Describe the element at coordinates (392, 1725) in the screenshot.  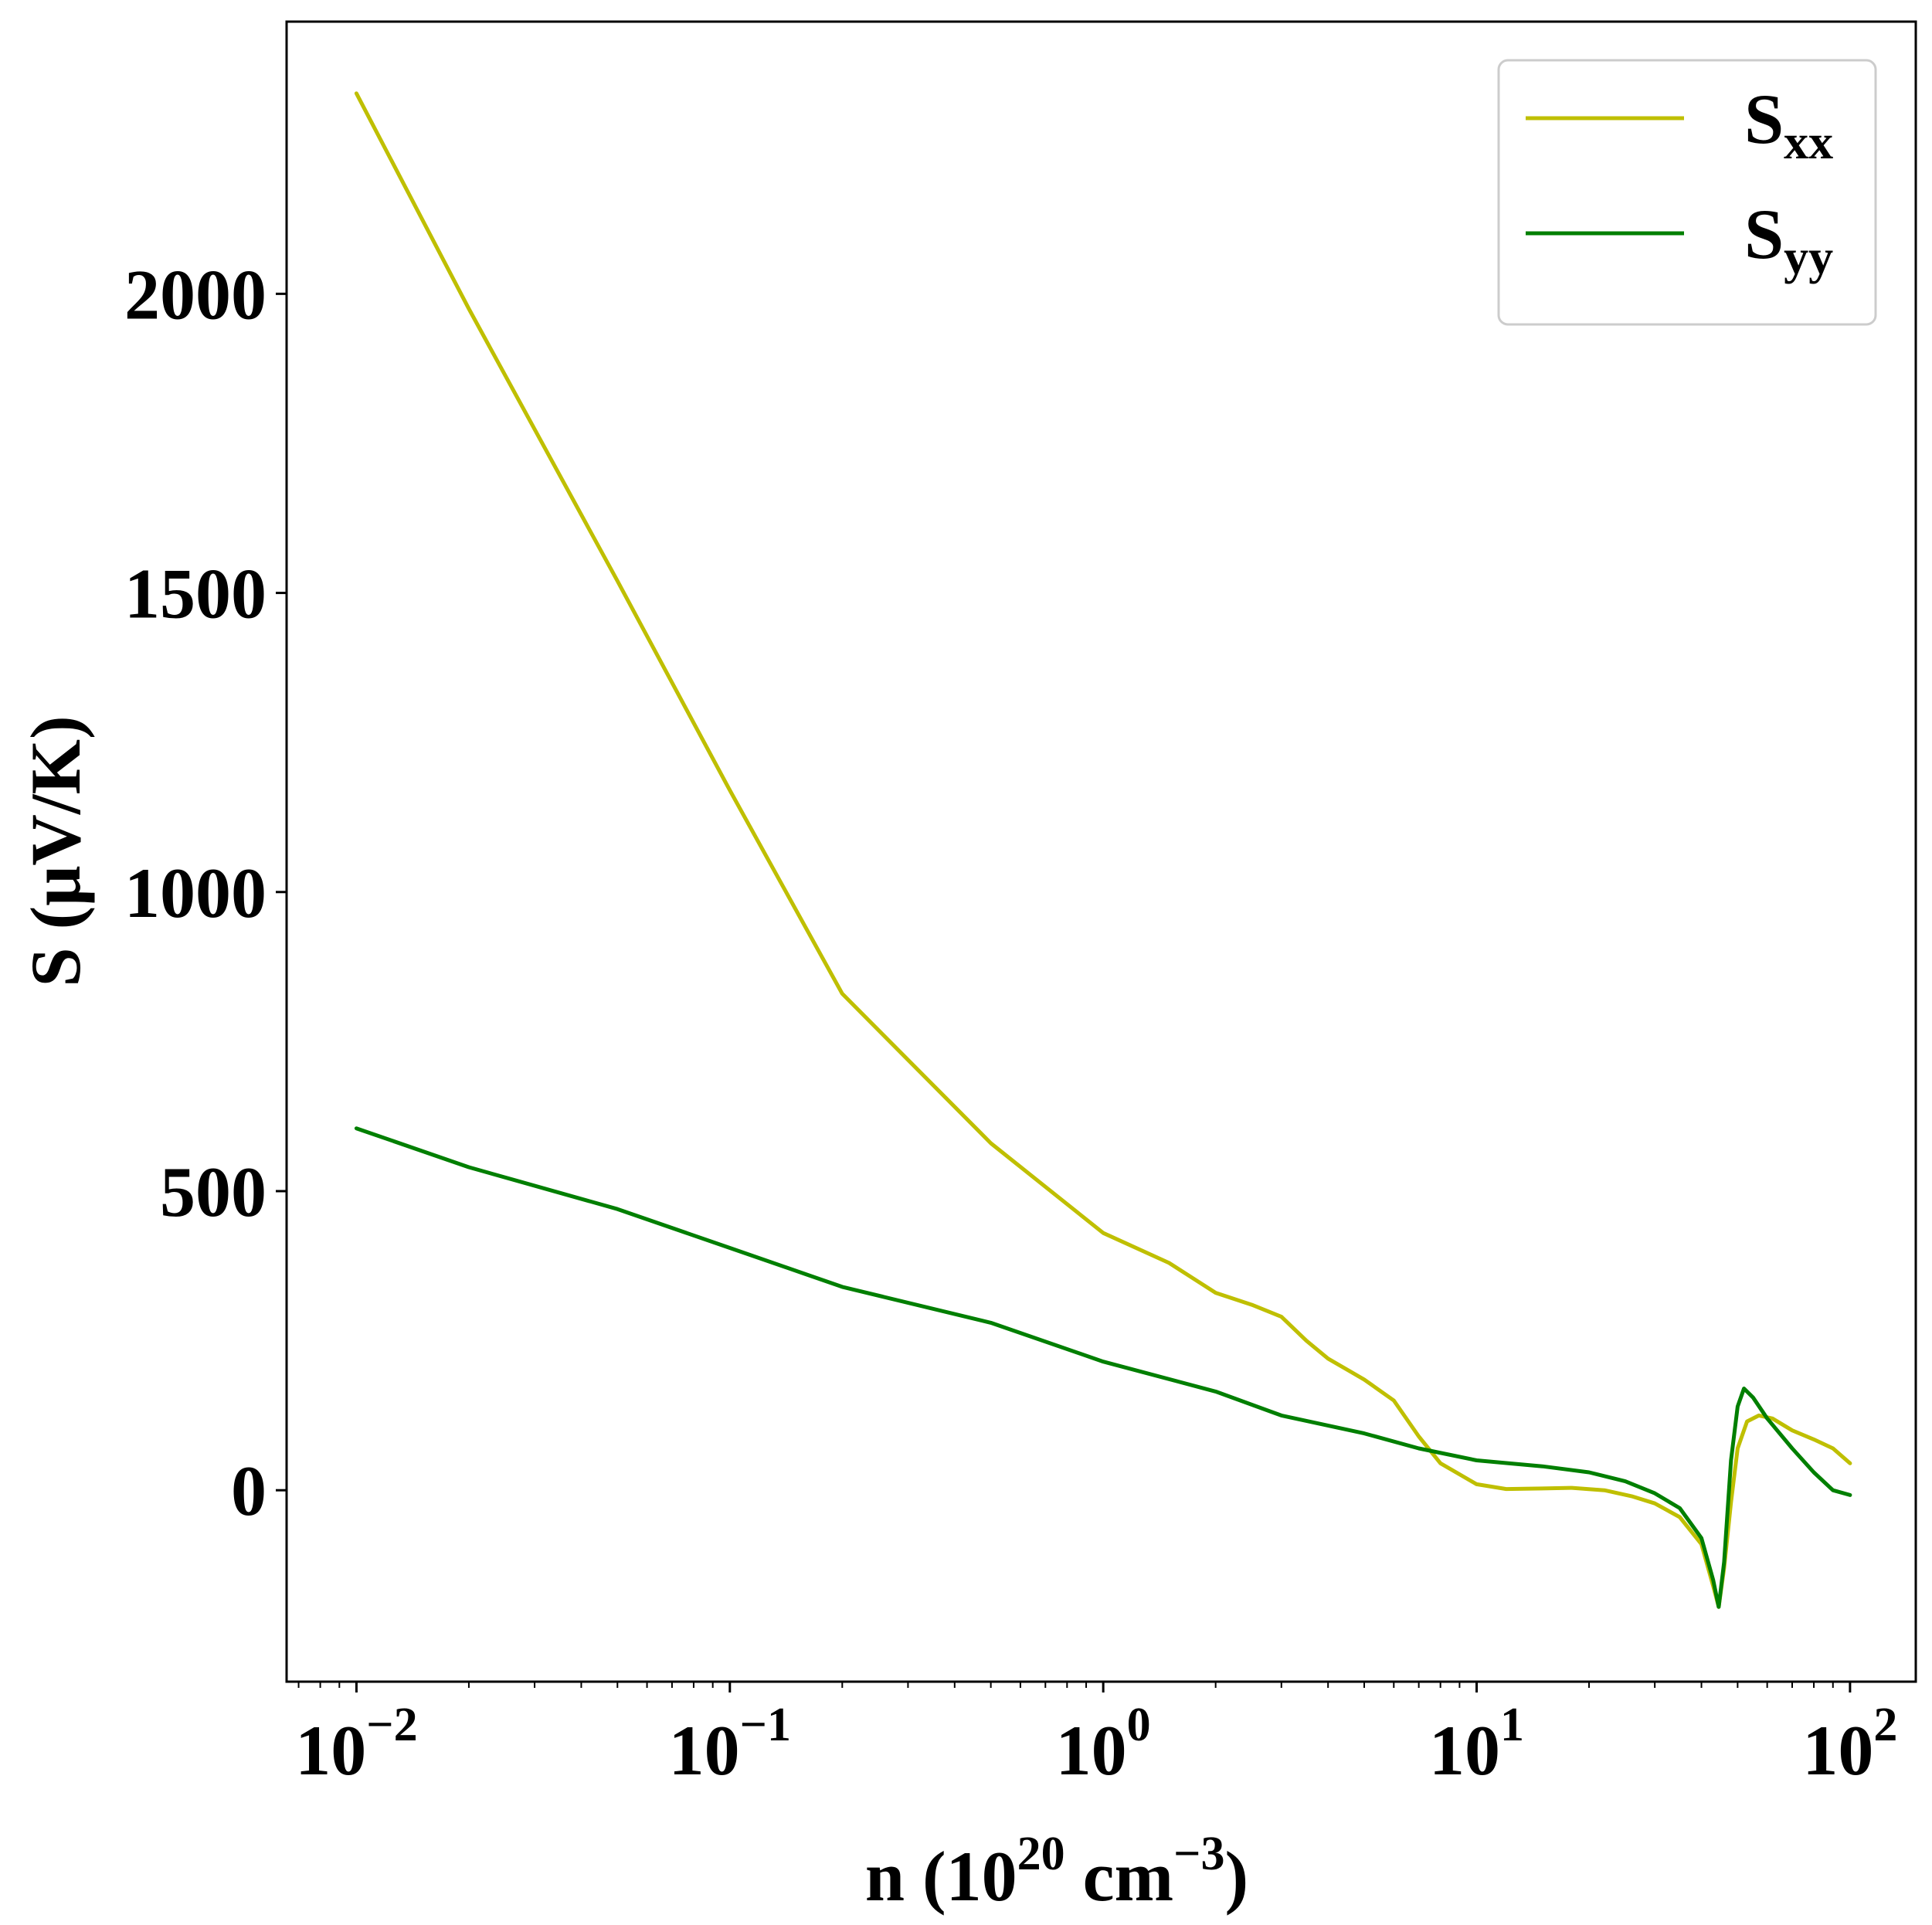
I see `x-tick-label-exponent: −2` at that location.